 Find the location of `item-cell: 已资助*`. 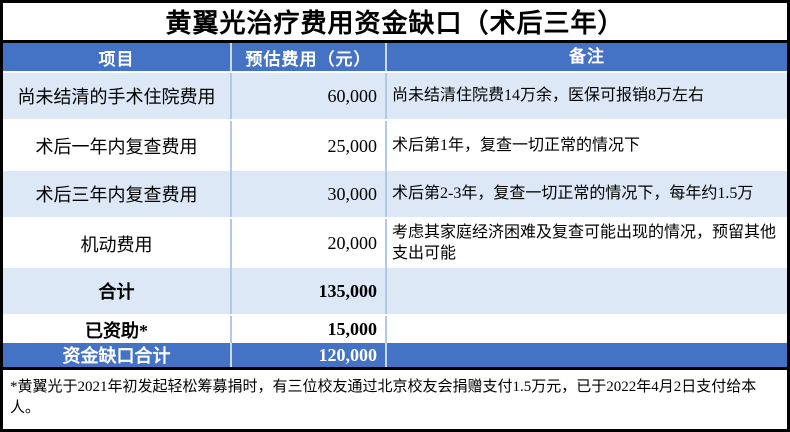

item-cell: 已资助* is located at coordinates (116, 330).